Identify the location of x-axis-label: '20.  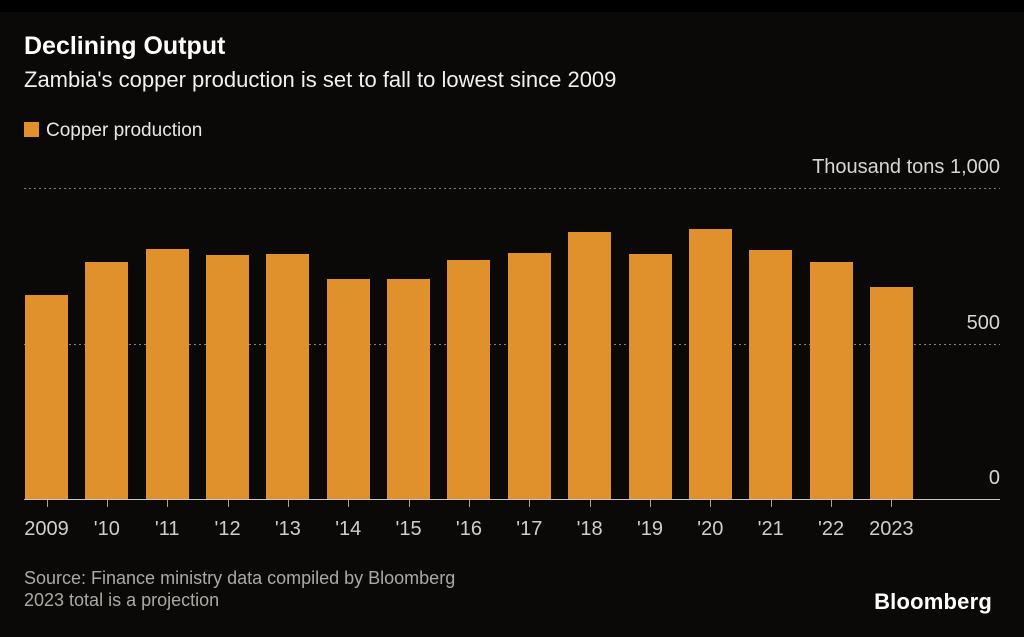
(710, 529).